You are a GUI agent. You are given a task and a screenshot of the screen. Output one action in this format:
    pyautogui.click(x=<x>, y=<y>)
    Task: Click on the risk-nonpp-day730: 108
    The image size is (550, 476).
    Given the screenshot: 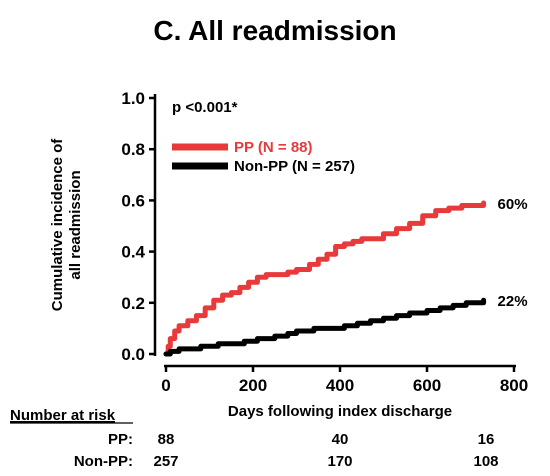 What is the action you would take?
    pyautogui.click(x=485, y=461)
    